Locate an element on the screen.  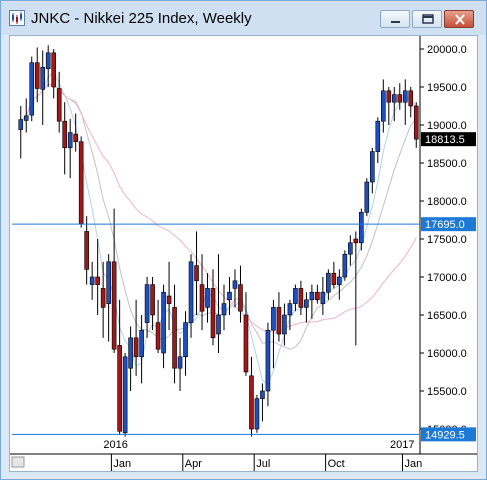
y-tick-label: 18500.0 is located at coordinates (447, 164).